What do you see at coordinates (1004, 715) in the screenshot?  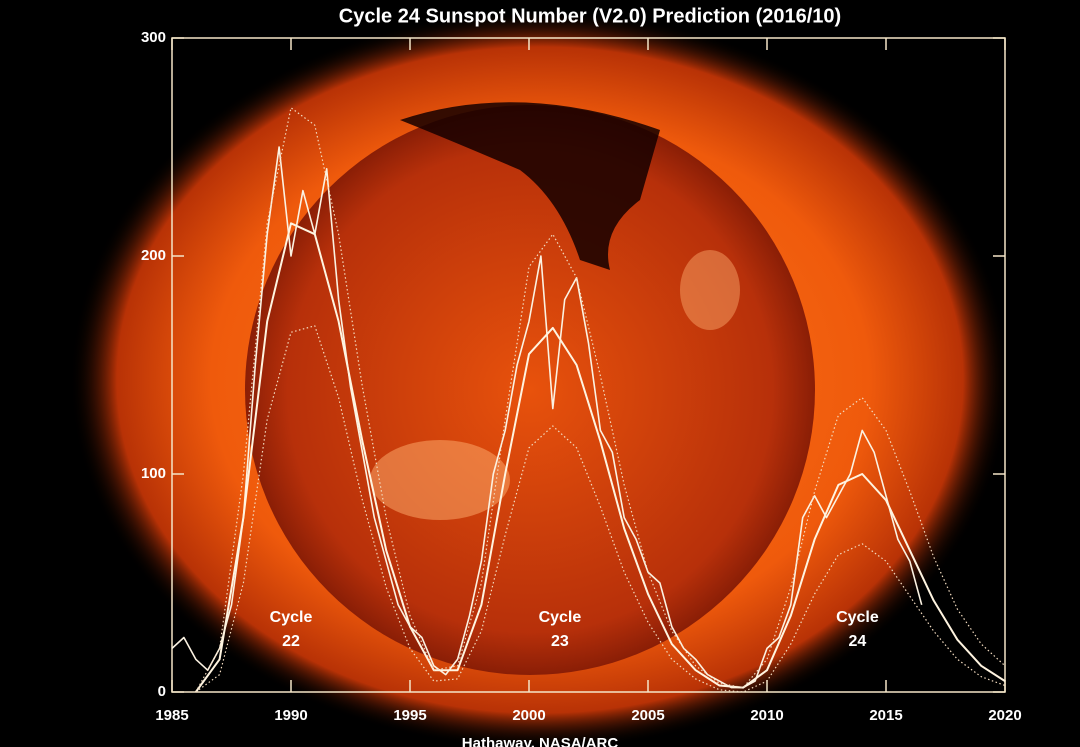 I see `x-tick-label: 2020` at bounding box center [1004, 715].